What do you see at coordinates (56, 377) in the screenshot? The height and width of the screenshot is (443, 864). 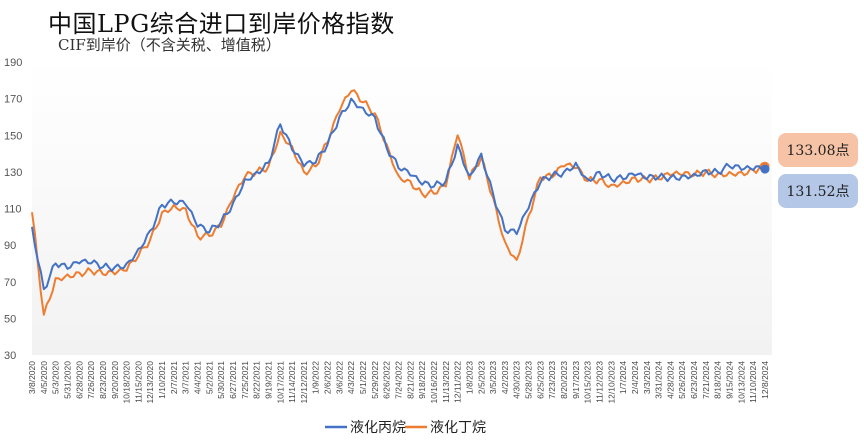 I see `x-tick-label: 5/3/2020` at bounding box center [56, 377].